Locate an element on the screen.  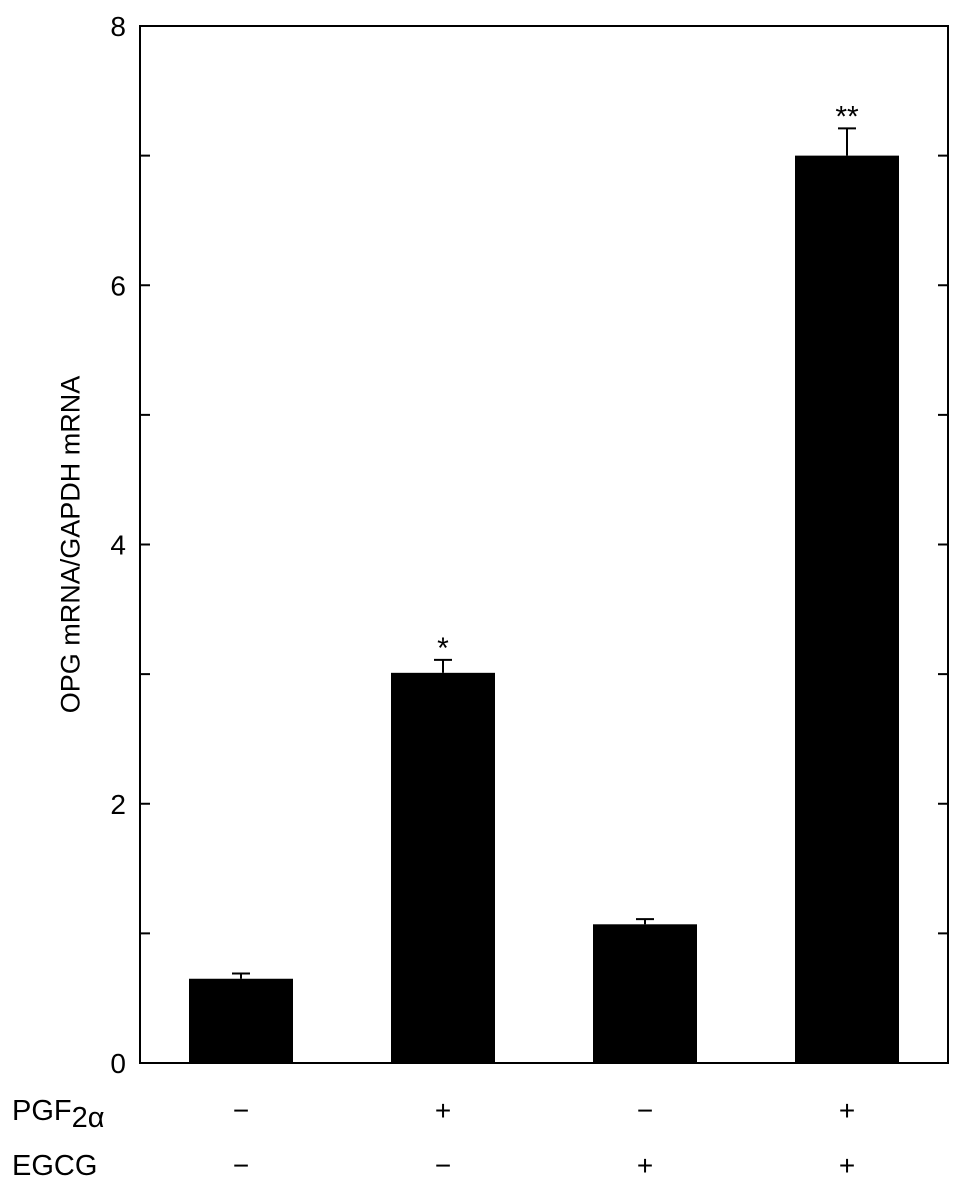
condition-row-label: PGF2α is located at coordinates (58, 1114).